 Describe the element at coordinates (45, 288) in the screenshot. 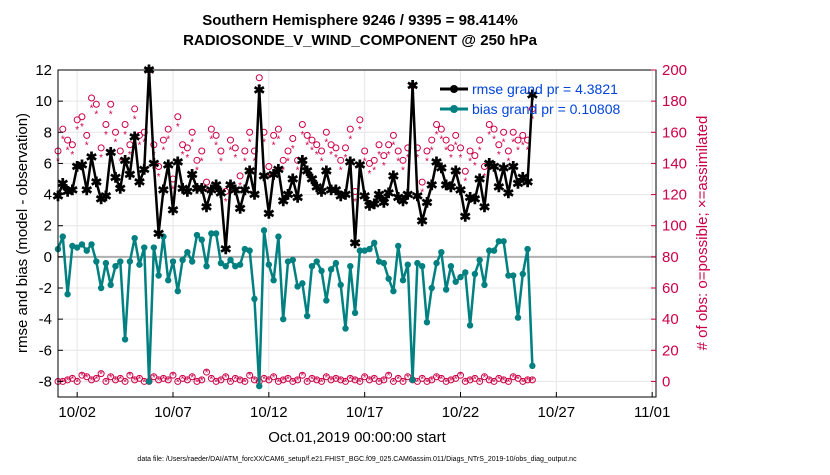

I see `left-tick-label: -2` at that location.